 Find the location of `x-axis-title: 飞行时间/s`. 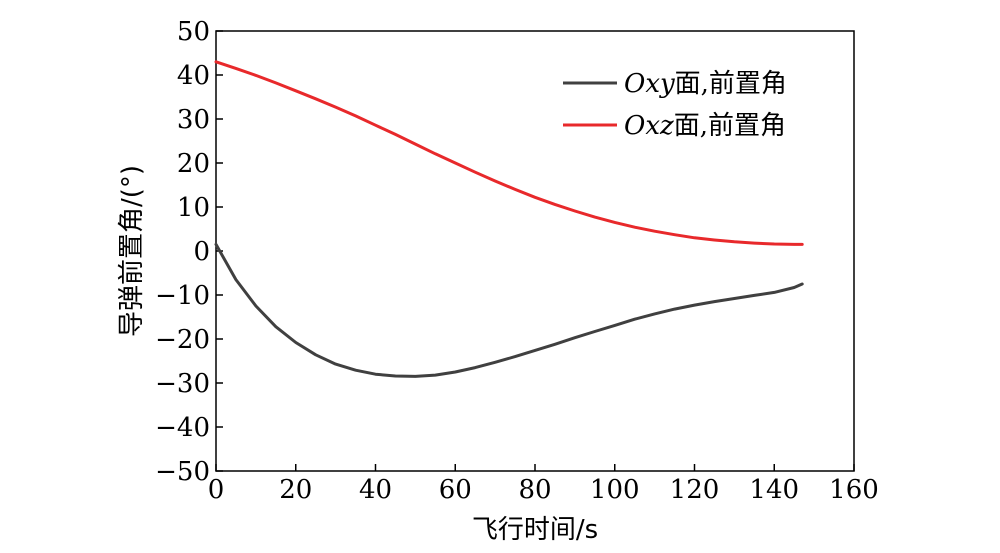

x-axis-title: 飞行时间/s is located at coordinates (535, 530).